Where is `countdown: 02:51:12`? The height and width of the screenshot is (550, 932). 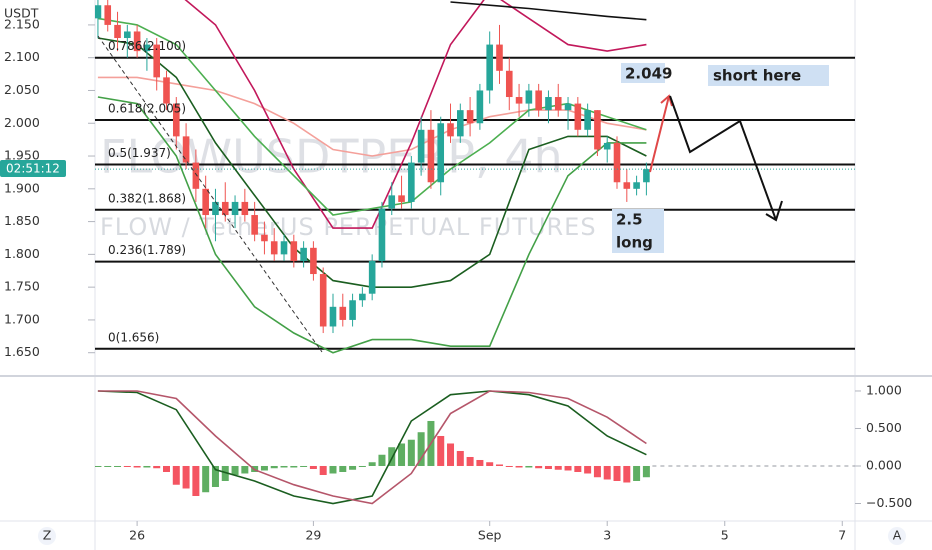 countdown: 02:51:12 is located at coordinates (33, 169).